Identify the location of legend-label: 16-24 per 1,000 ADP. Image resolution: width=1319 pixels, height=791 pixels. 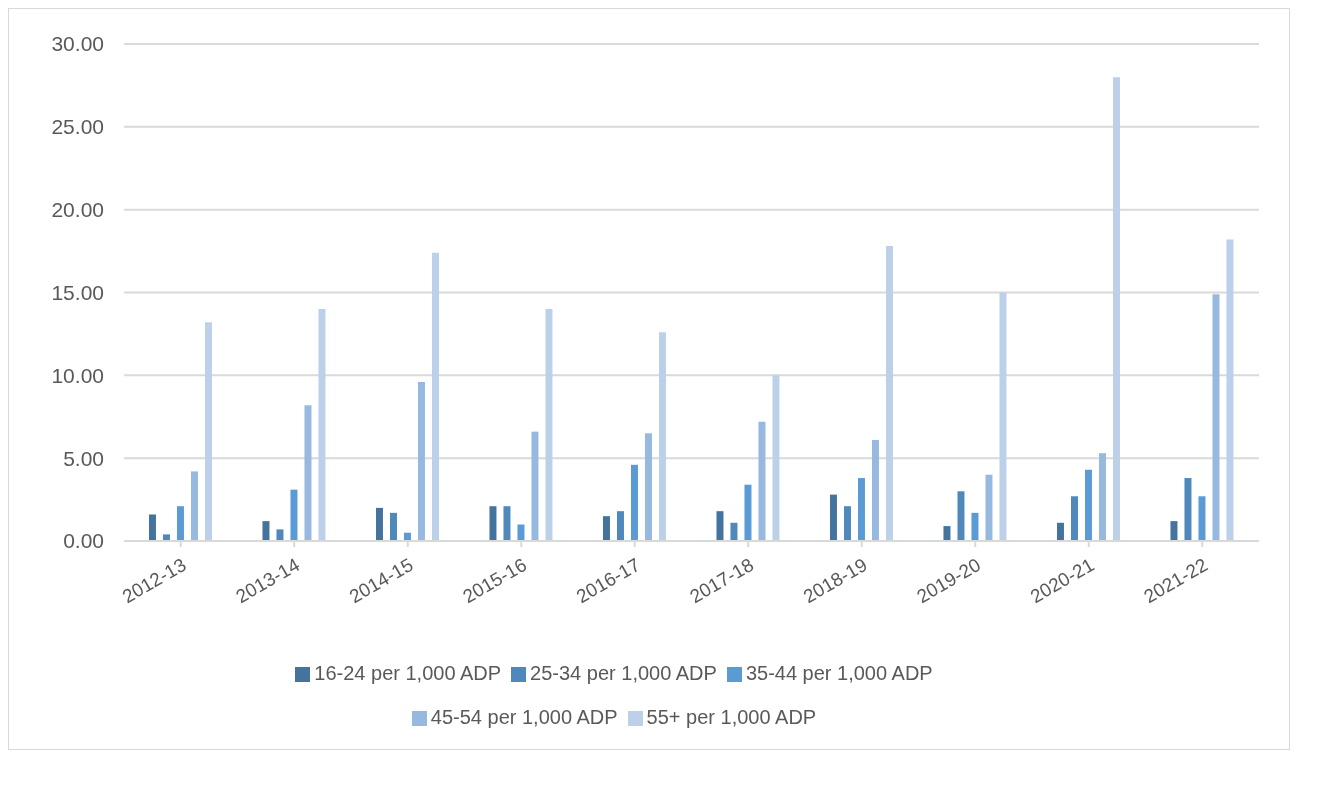
(408, 673).